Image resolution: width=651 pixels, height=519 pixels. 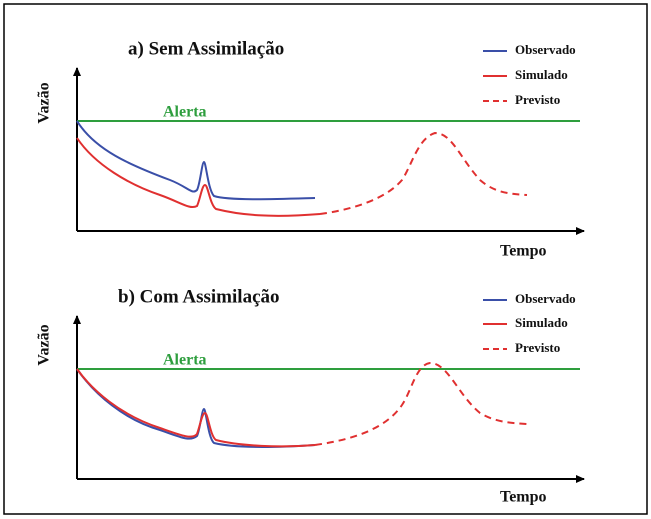 What do you see at coordinates (199, 296) in the screenshot?
I see `panel-title: b) Com Assimilação` at bounding box center [199, 296].